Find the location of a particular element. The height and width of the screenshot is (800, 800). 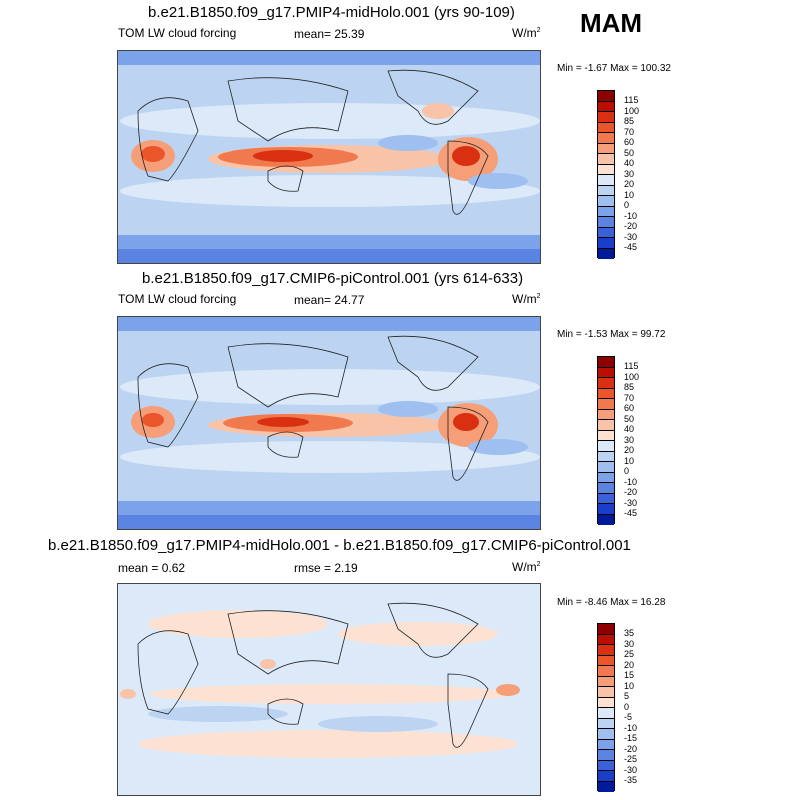

colorbar-label: -15 is located at coordinates (631, 738).